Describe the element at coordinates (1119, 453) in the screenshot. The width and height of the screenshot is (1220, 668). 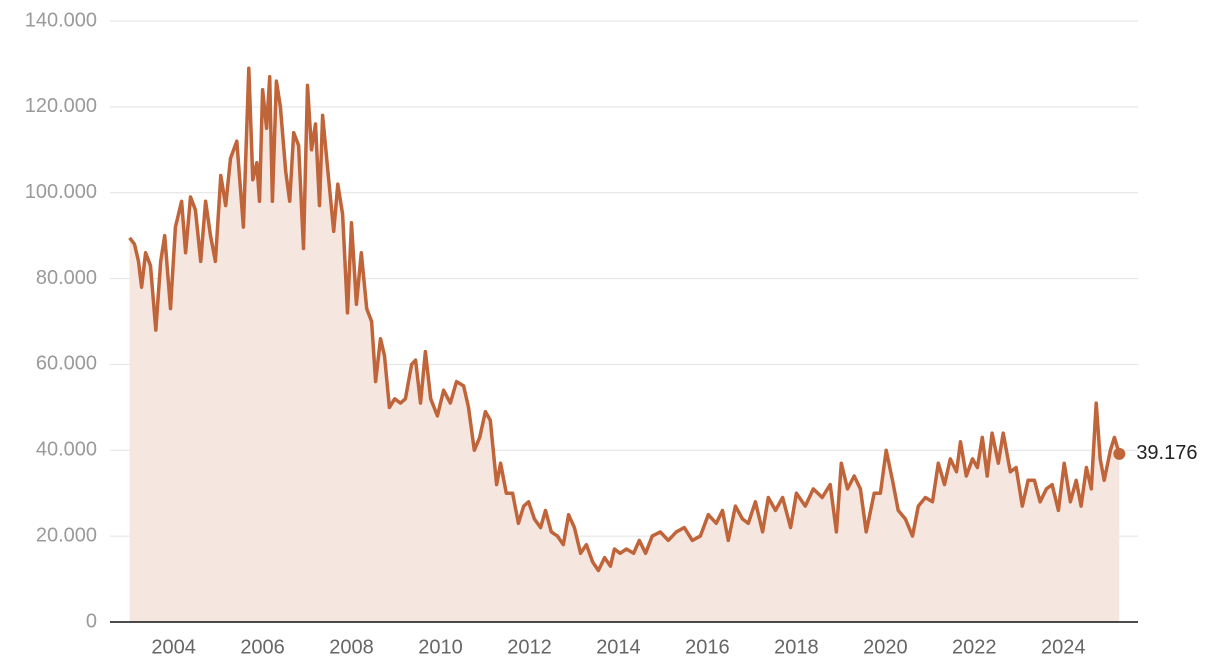
I see `last-point` at that location.